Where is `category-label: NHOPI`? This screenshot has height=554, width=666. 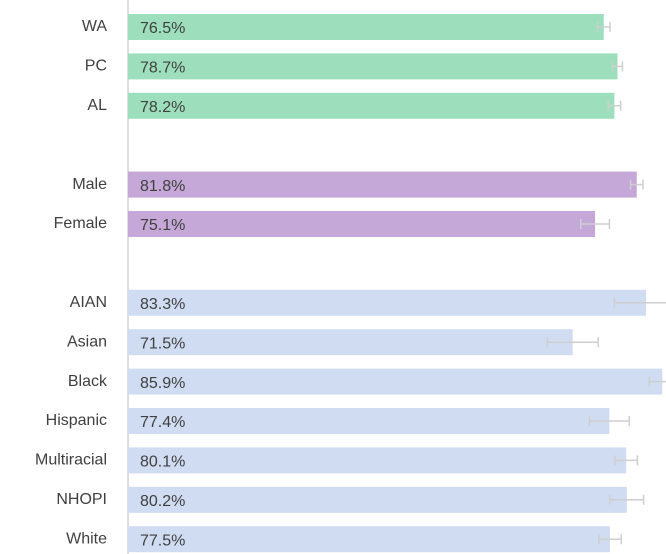
category-label: NHOPI is located at coordinates (81, 499).